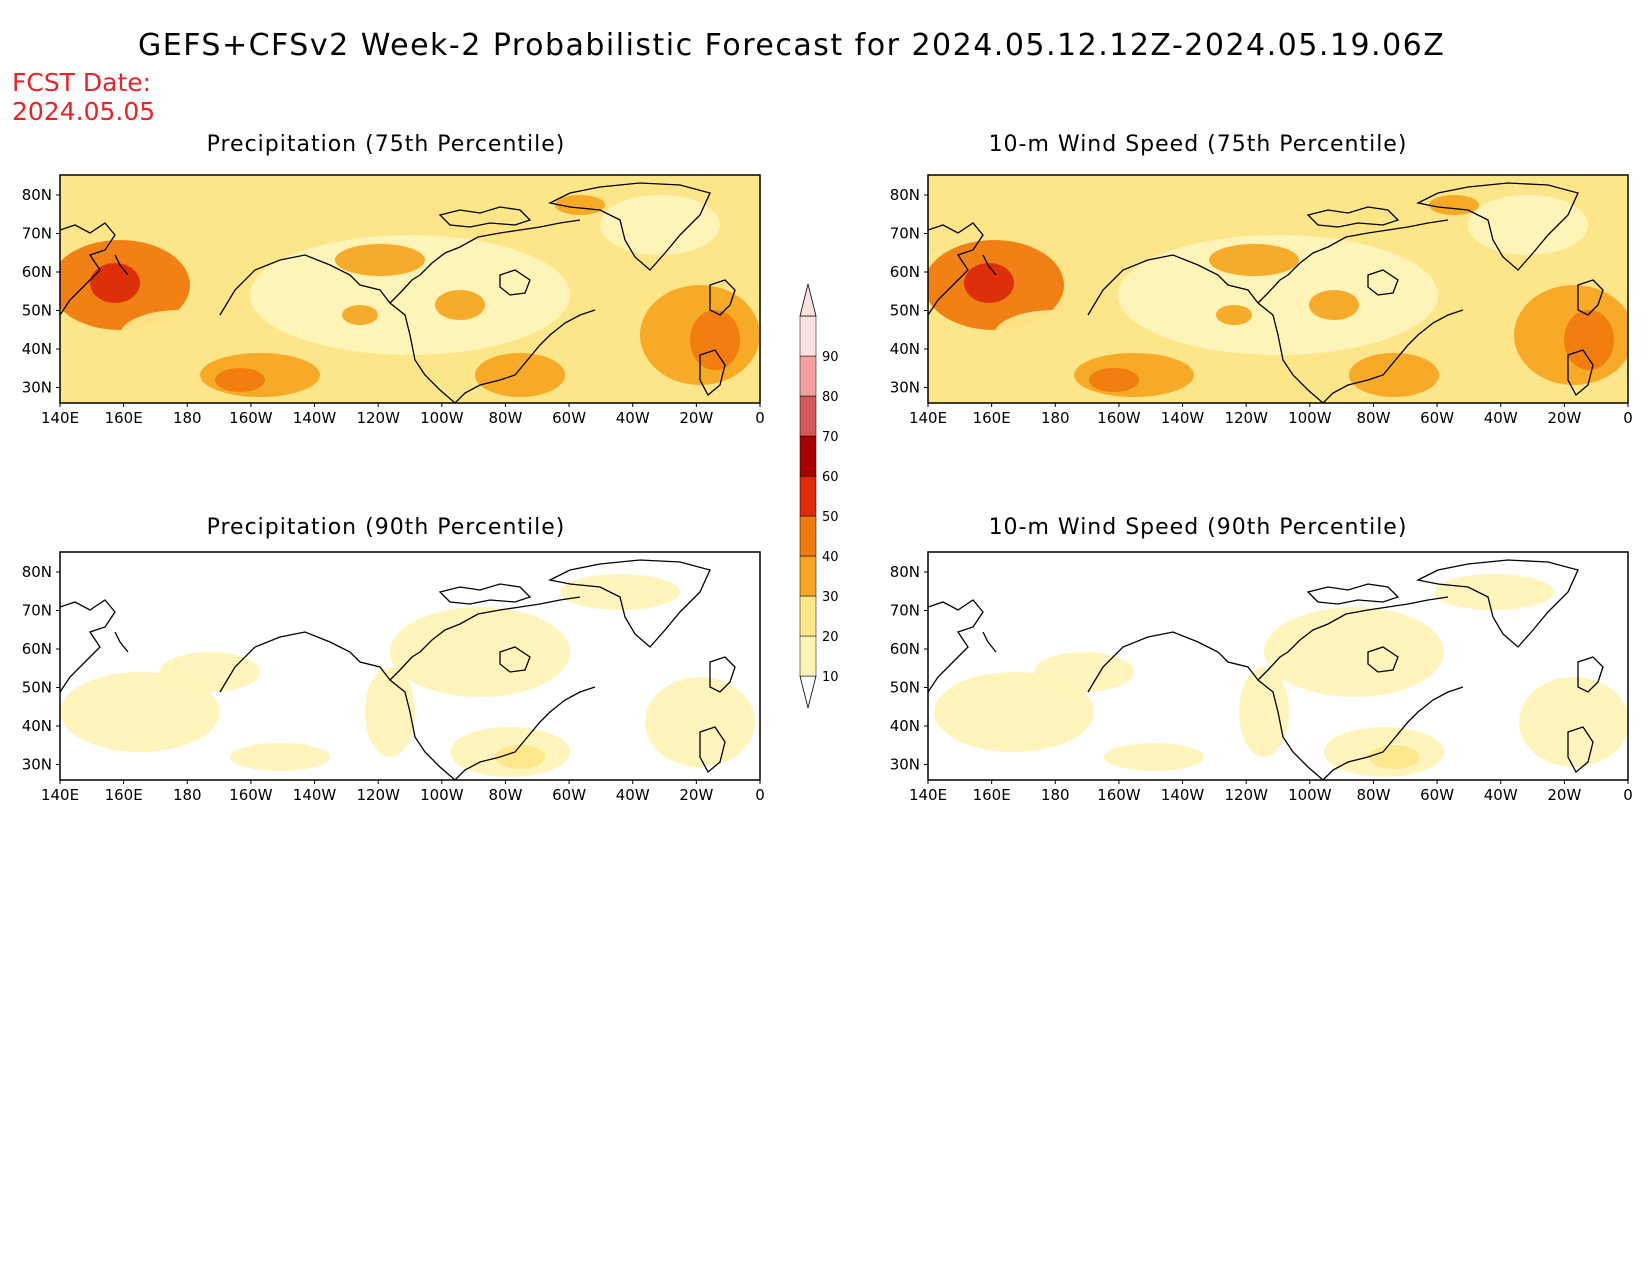  What do you see at coordinates (442, 418) in the screenshot?
I see `lon-tick-label: 100W` at bounding box center [442, 418].